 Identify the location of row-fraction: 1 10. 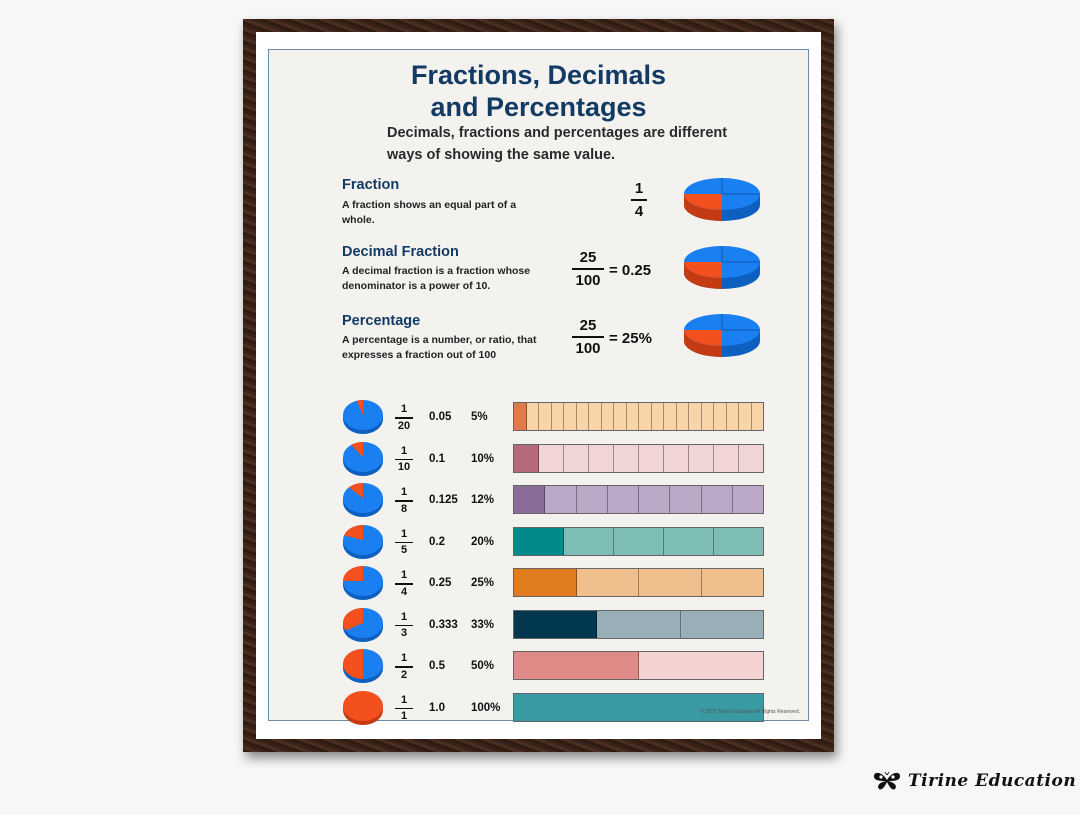
(404, 459).